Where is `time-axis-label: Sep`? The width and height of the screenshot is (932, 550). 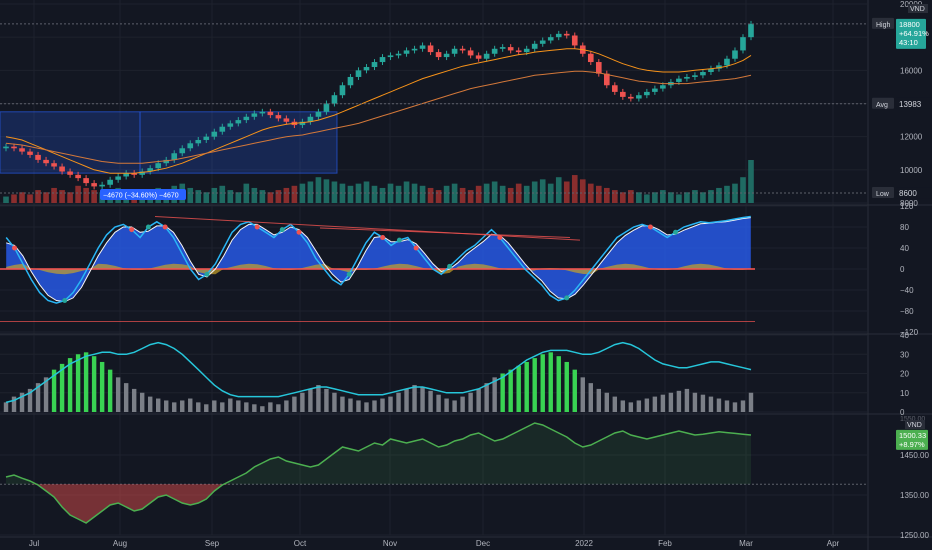
time-axis-label: Sep is located at coordinates (212, 543).